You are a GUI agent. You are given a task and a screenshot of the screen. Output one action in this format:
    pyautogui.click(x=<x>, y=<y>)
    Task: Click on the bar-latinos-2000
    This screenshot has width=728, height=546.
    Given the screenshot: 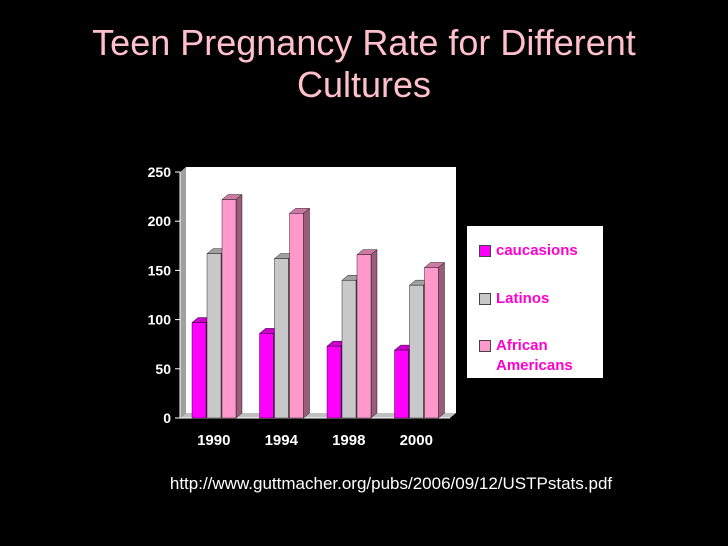 What is the action you would take?
    pyautogui.click(x=416, y=351)
    